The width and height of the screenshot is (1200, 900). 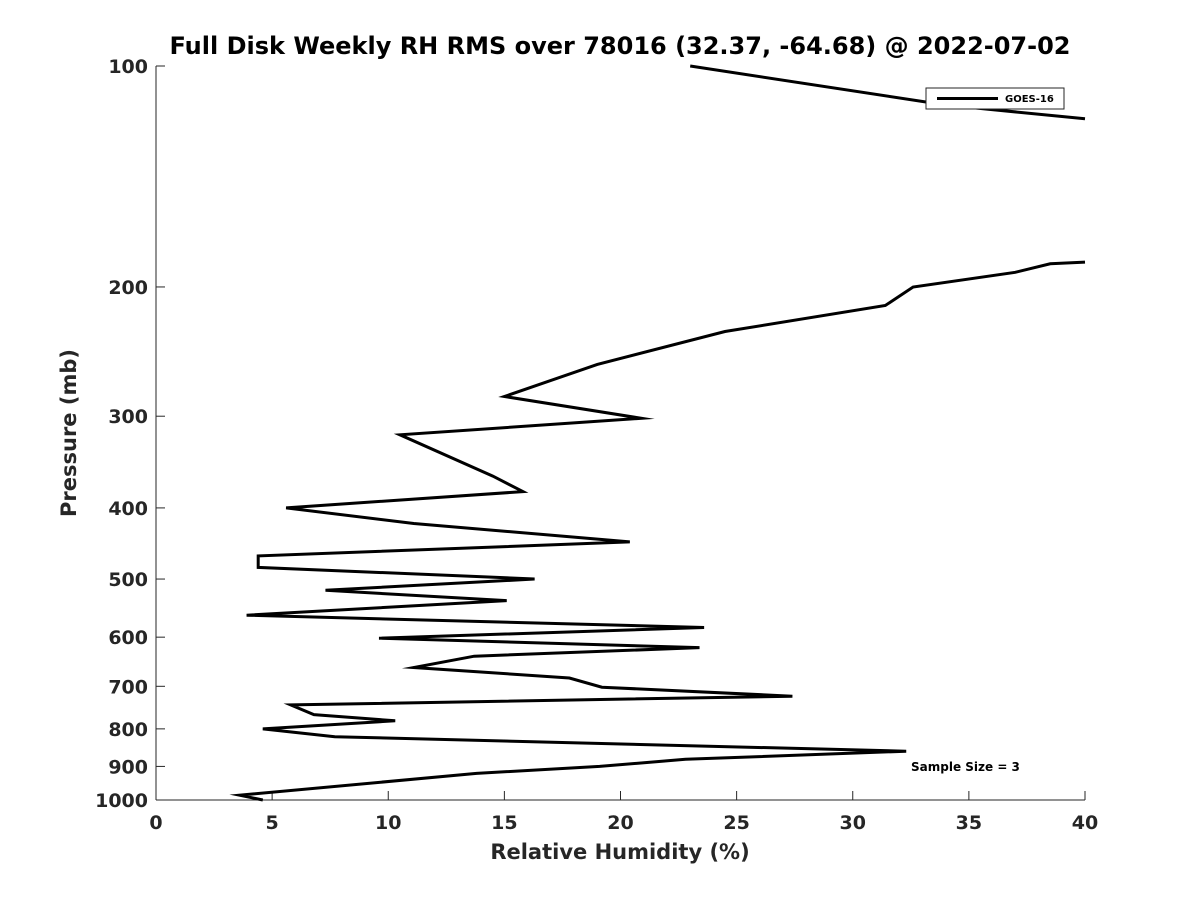 What do you see at coordinates (128, 580) in the screenshot?
I see `y-tick-label: 500` at bounding box center [128, 580].